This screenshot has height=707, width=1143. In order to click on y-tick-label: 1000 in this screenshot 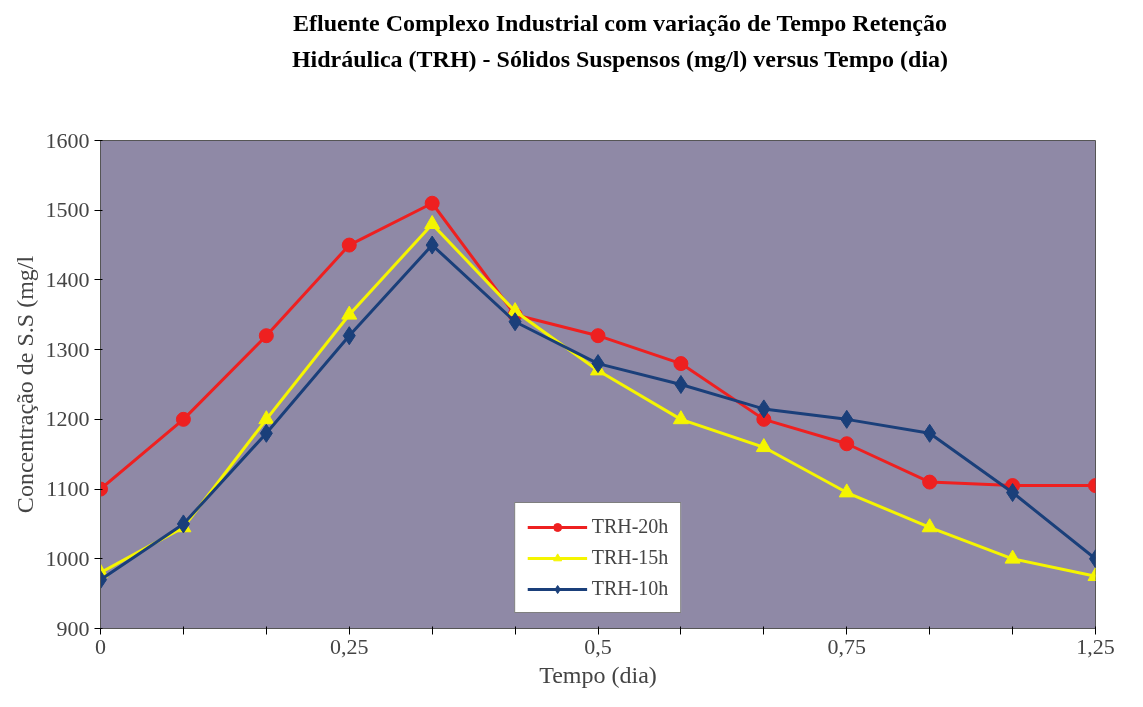, I will do `click(67, 558)`.